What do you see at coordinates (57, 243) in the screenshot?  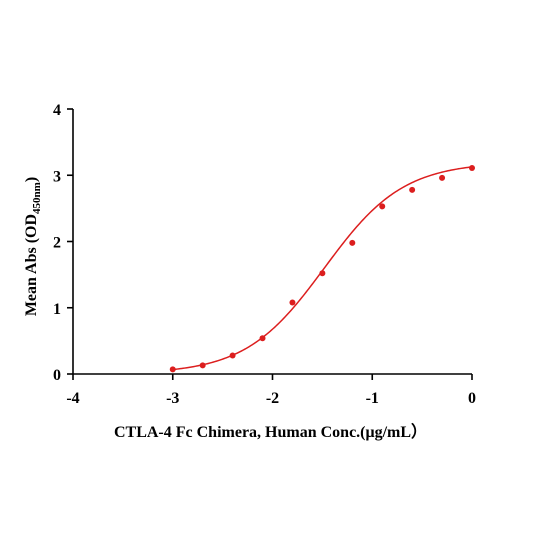 I see `y-tick-label: 2` at bounding box center [57, 243].